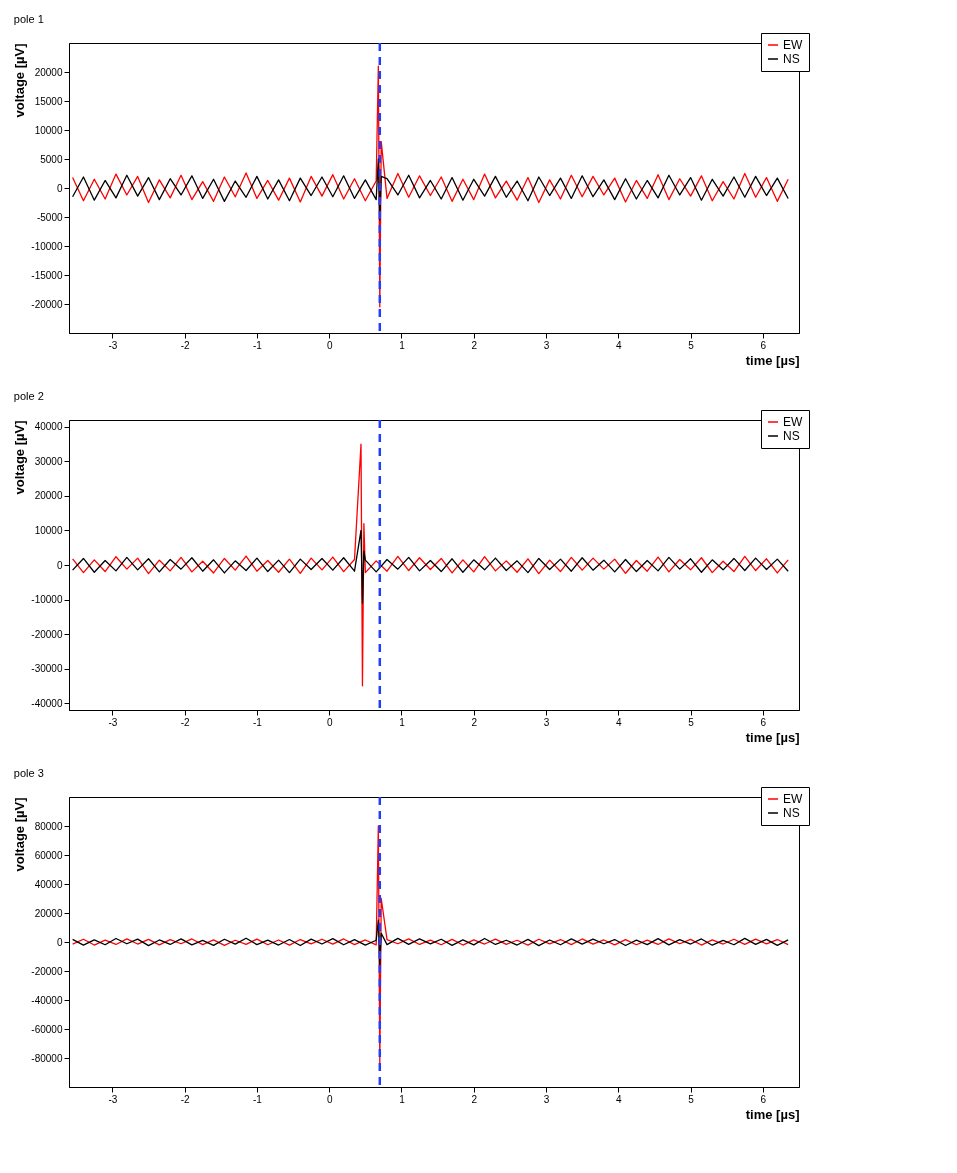 The image size is (957, 1173). I want to click on y-tick-label: -5000, so click(49, 217).